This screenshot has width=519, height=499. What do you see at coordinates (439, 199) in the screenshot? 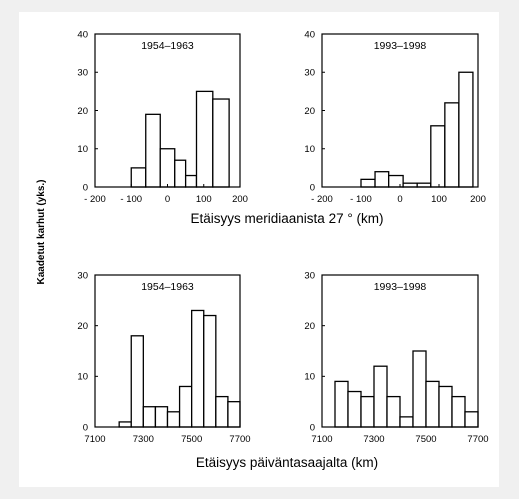
I see `chart-2-xtick-label: 100` at bounding box center [439, 199].